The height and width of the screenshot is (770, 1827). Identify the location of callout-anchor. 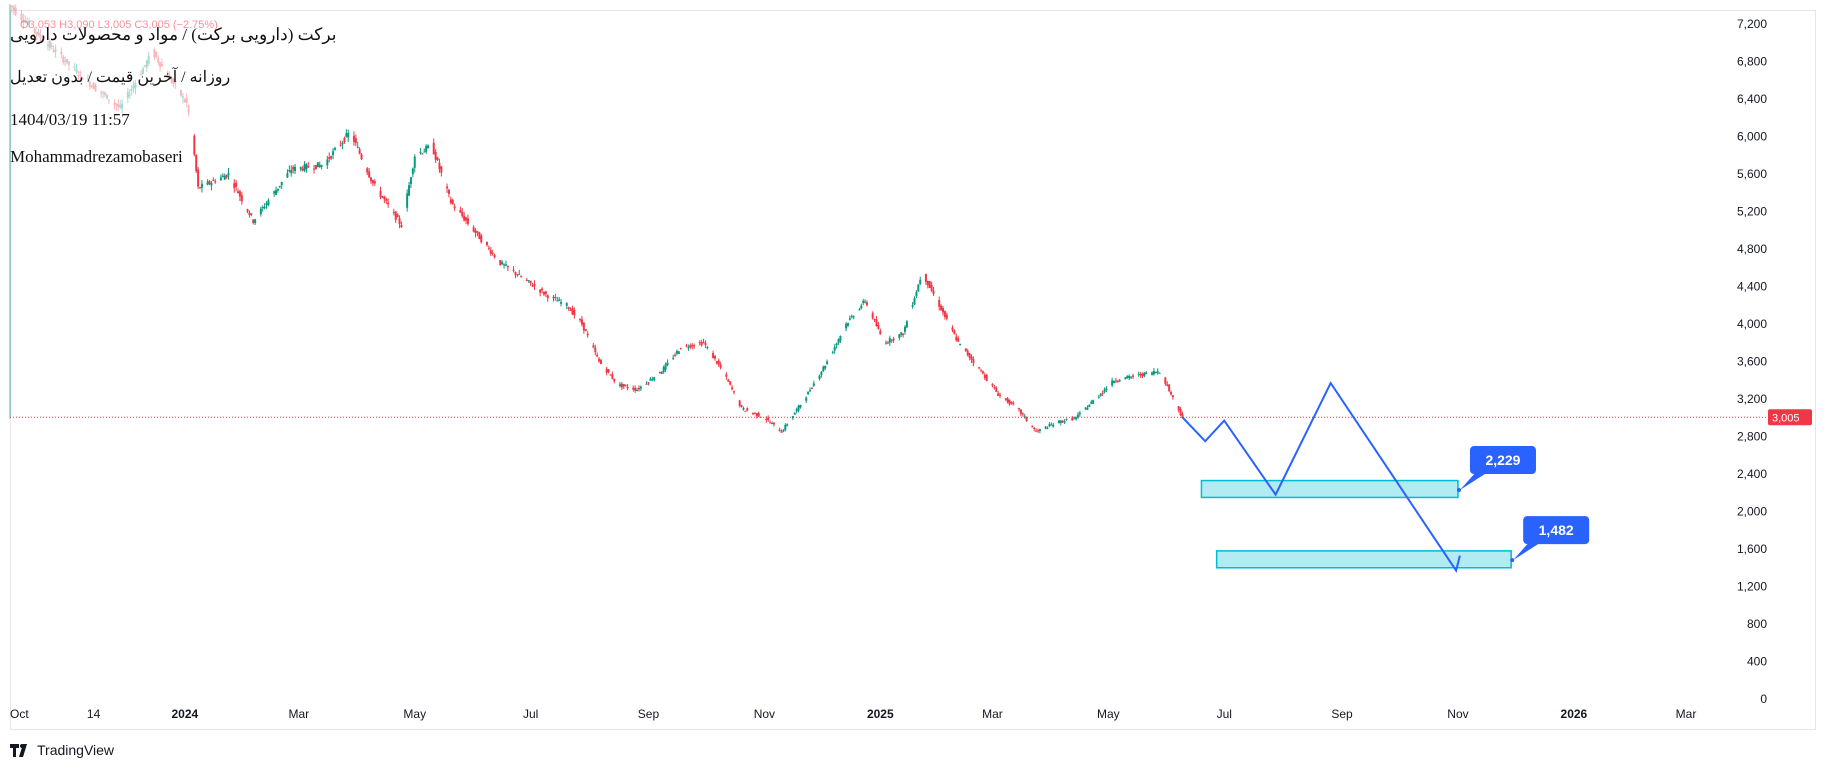
(1512, 560).